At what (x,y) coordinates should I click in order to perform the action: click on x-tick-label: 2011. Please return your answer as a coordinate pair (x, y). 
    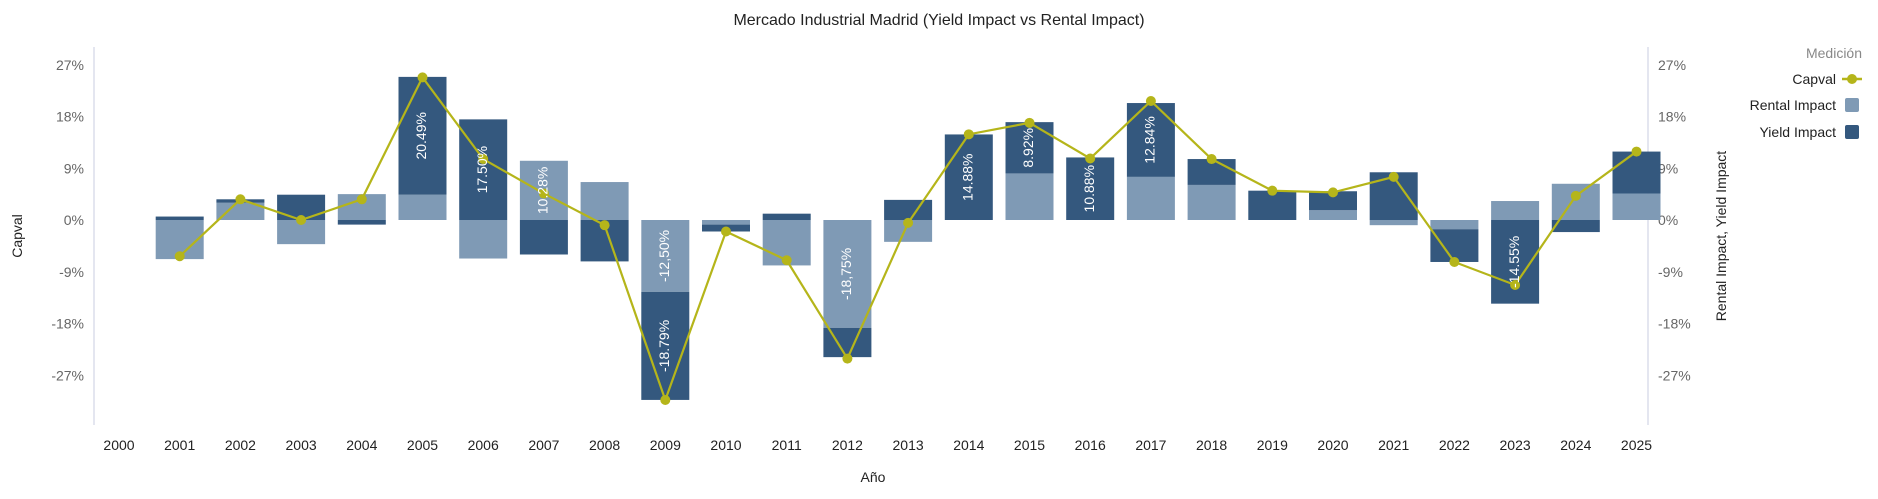
    Looking at the image, I should click on (787, 445).